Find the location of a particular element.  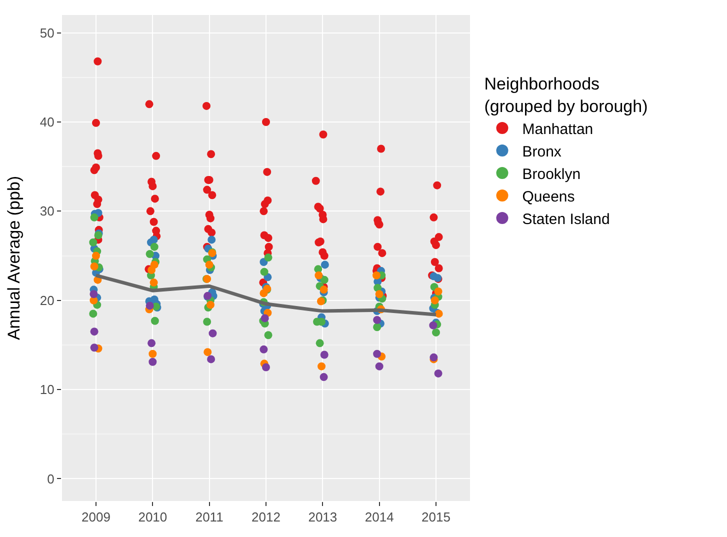

legend-title: Neighborhoods (grouped by borough) is located at coordinates (566, 95).